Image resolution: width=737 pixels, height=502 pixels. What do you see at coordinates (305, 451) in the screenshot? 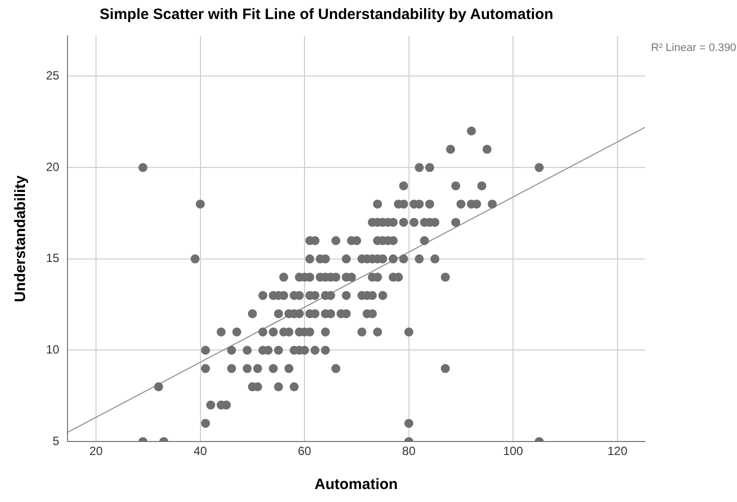
I see `x-tick-label: 60` at bounding box center [305, 451].